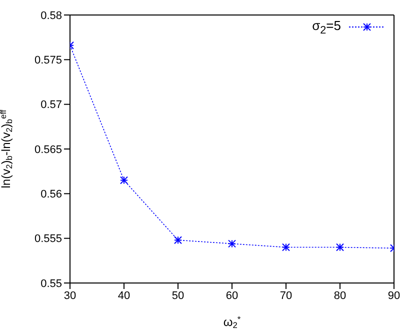 The image size is (415, 332). What do you see at coordinates (340, 296) in the screenshot?
I see `x-tick-label: 80` at bounding box center [340, 296].